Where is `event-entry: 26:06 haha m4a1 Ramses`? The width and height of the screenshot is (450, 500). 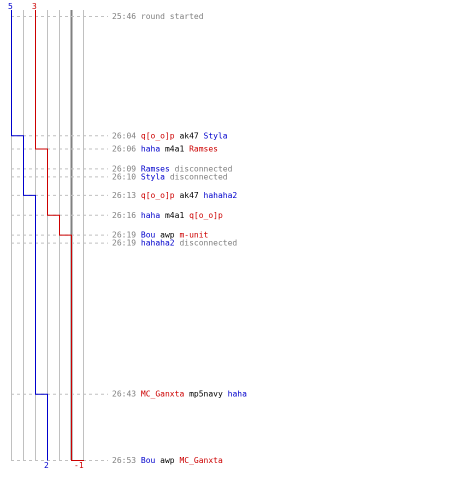
event-entry: 26:06 haha m4a1 Ramses is located at coordinates (165, 149).